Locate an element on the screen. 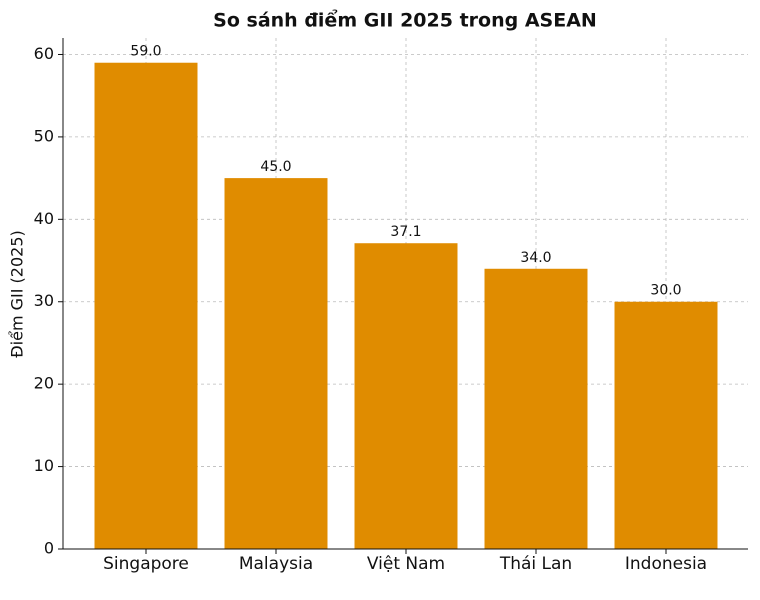 This screenshot has width=760, height=600. x-tick-label: Việt Nam is located at coordinates (406, 564).